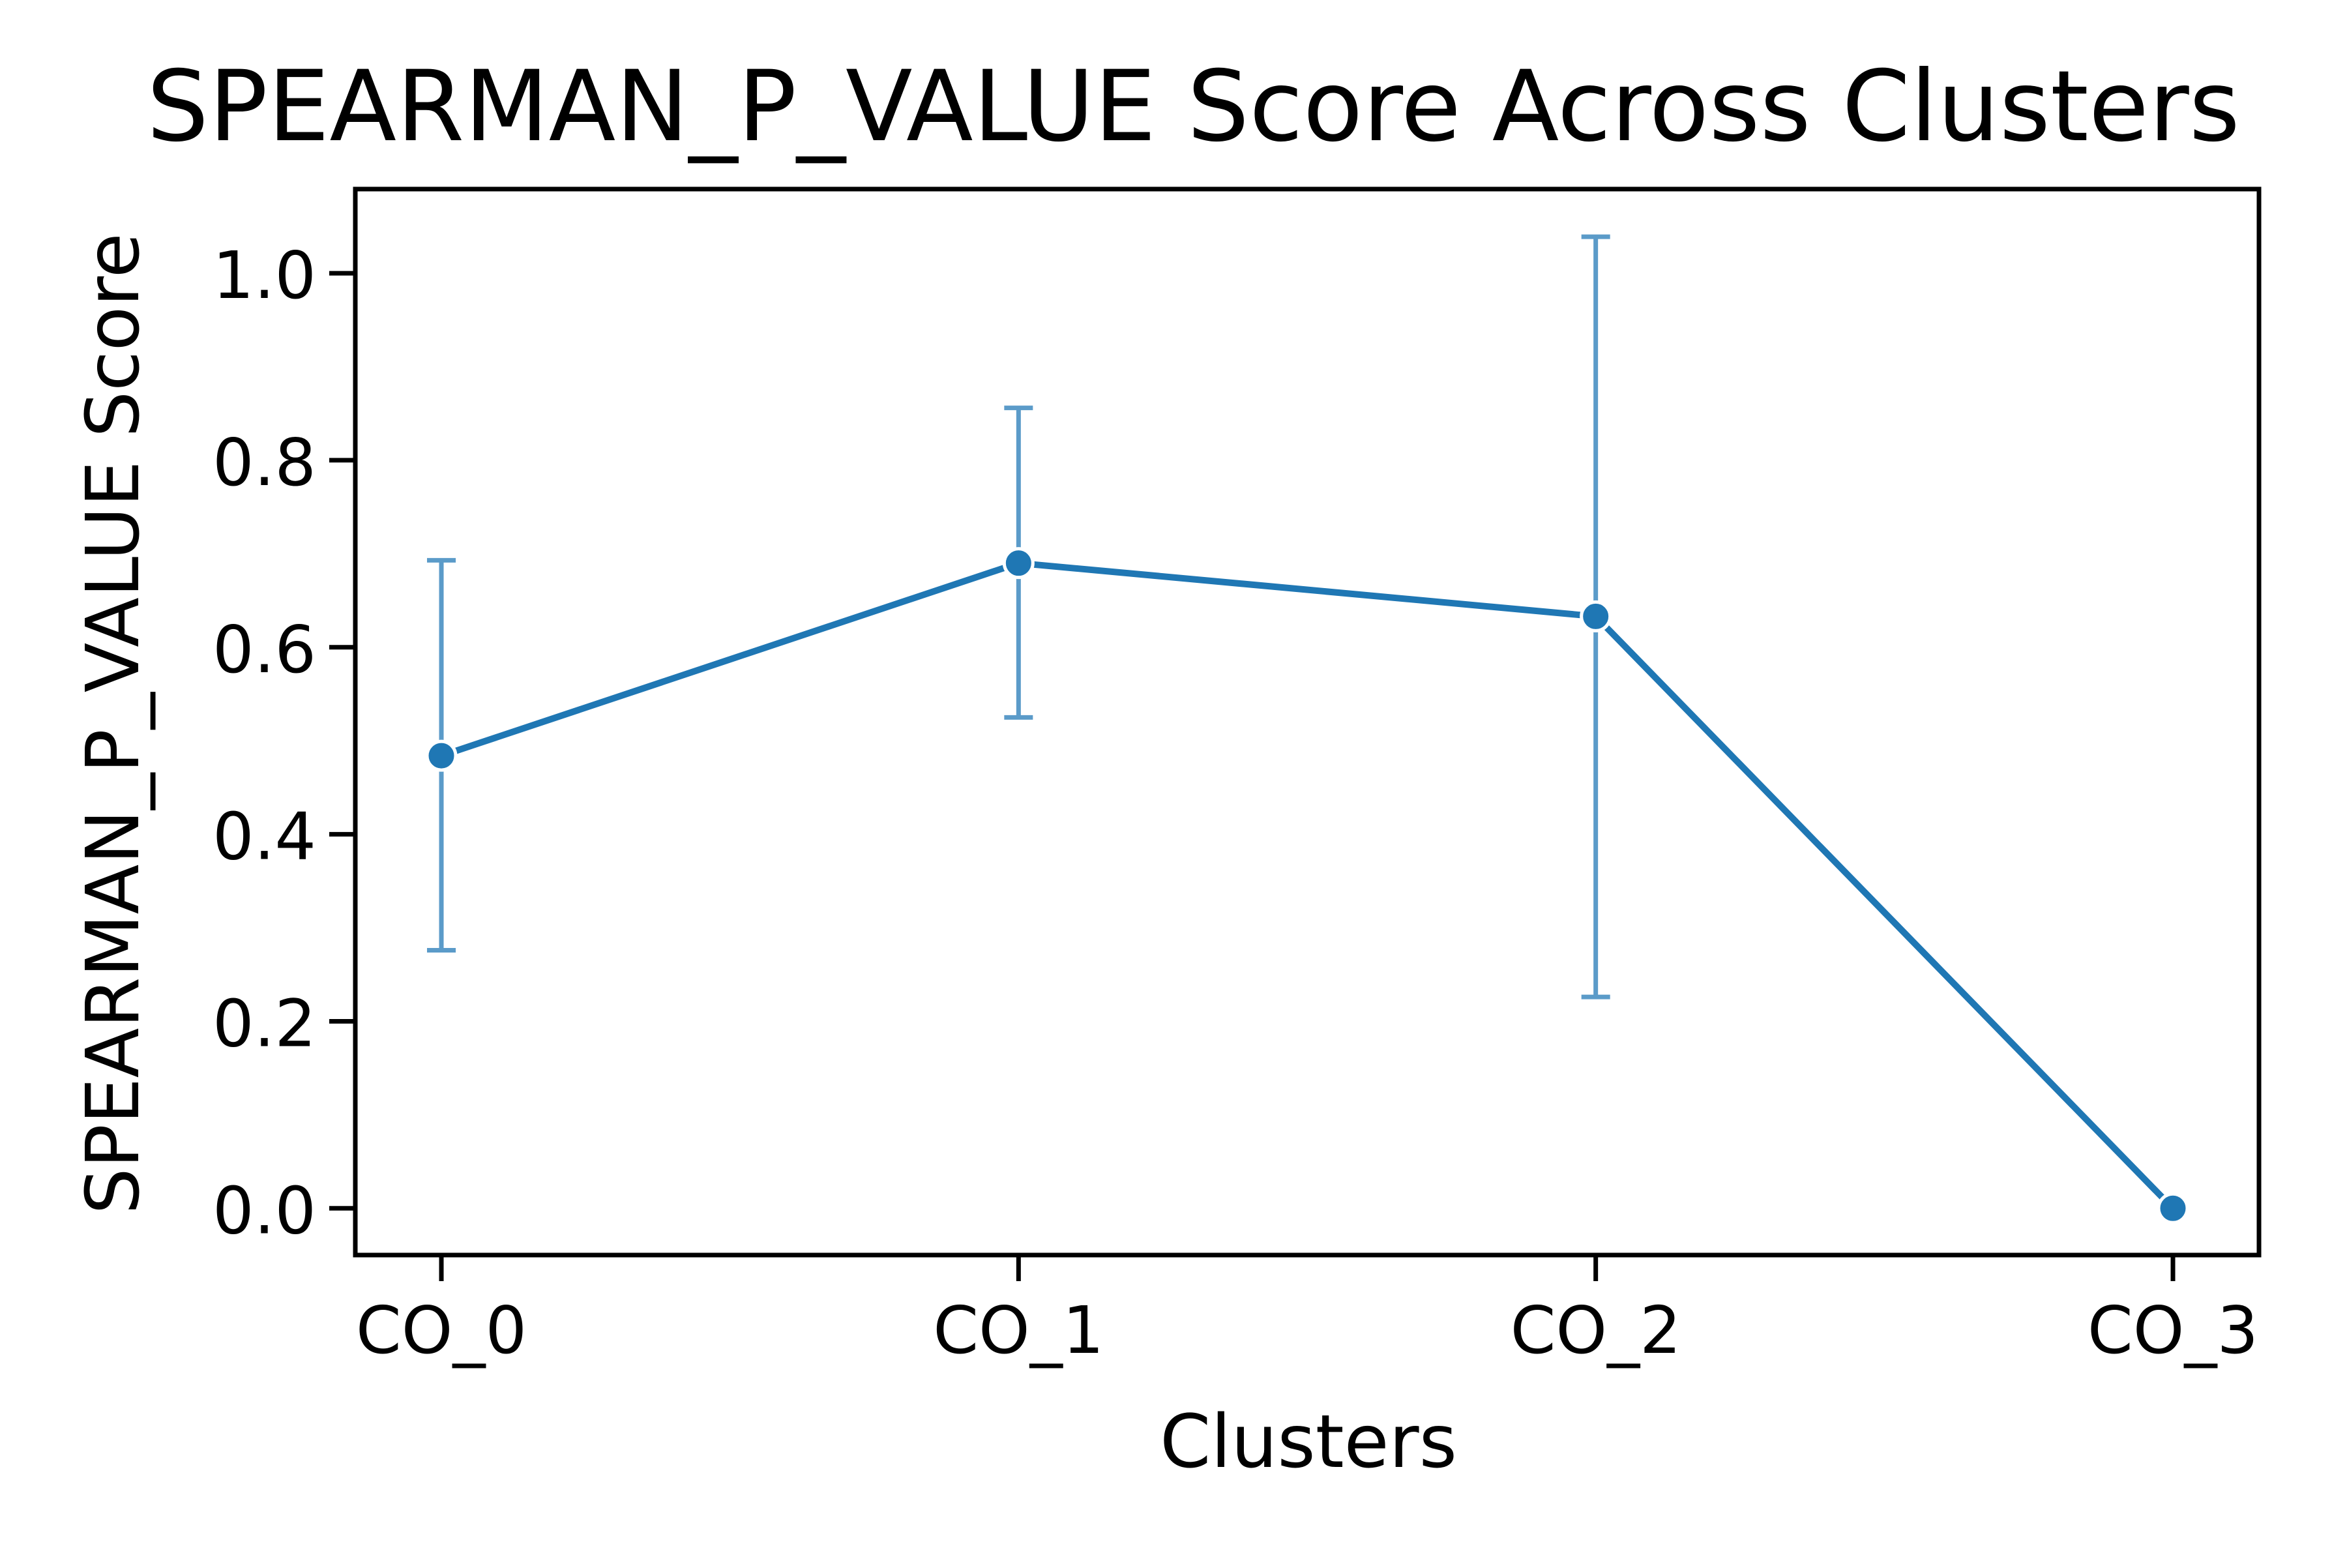 The height and width of the screenshot is (1568, 2347). Describe the element at coordinates (2173, 1330) in the screenshot. I see `x-tick-label: CO_3` at that location.